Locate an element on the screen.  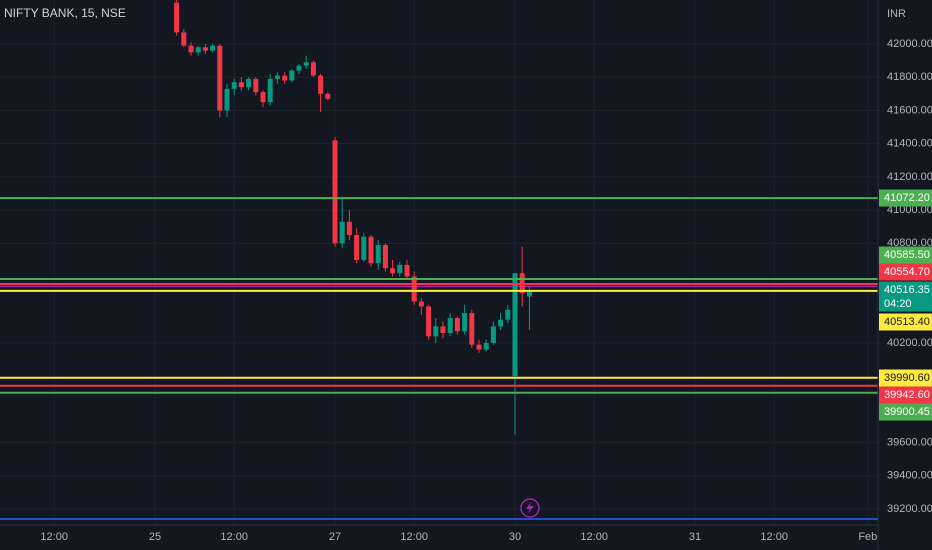
y-tick-label: 41800.00 is located at coordinates (909, 77).